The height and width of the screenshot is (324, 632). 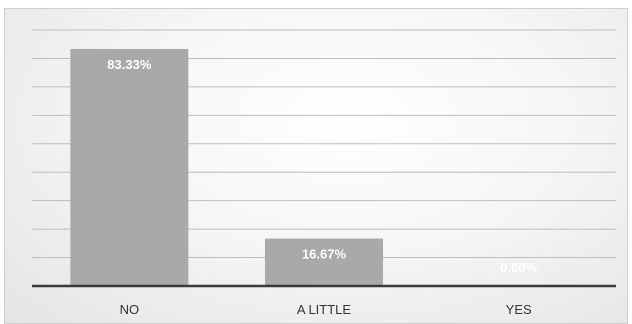 What do you see at coordinates (130, 309) in the screenshot?
I see `x-tick-label-no: NO` at bounding box center [130, 309].